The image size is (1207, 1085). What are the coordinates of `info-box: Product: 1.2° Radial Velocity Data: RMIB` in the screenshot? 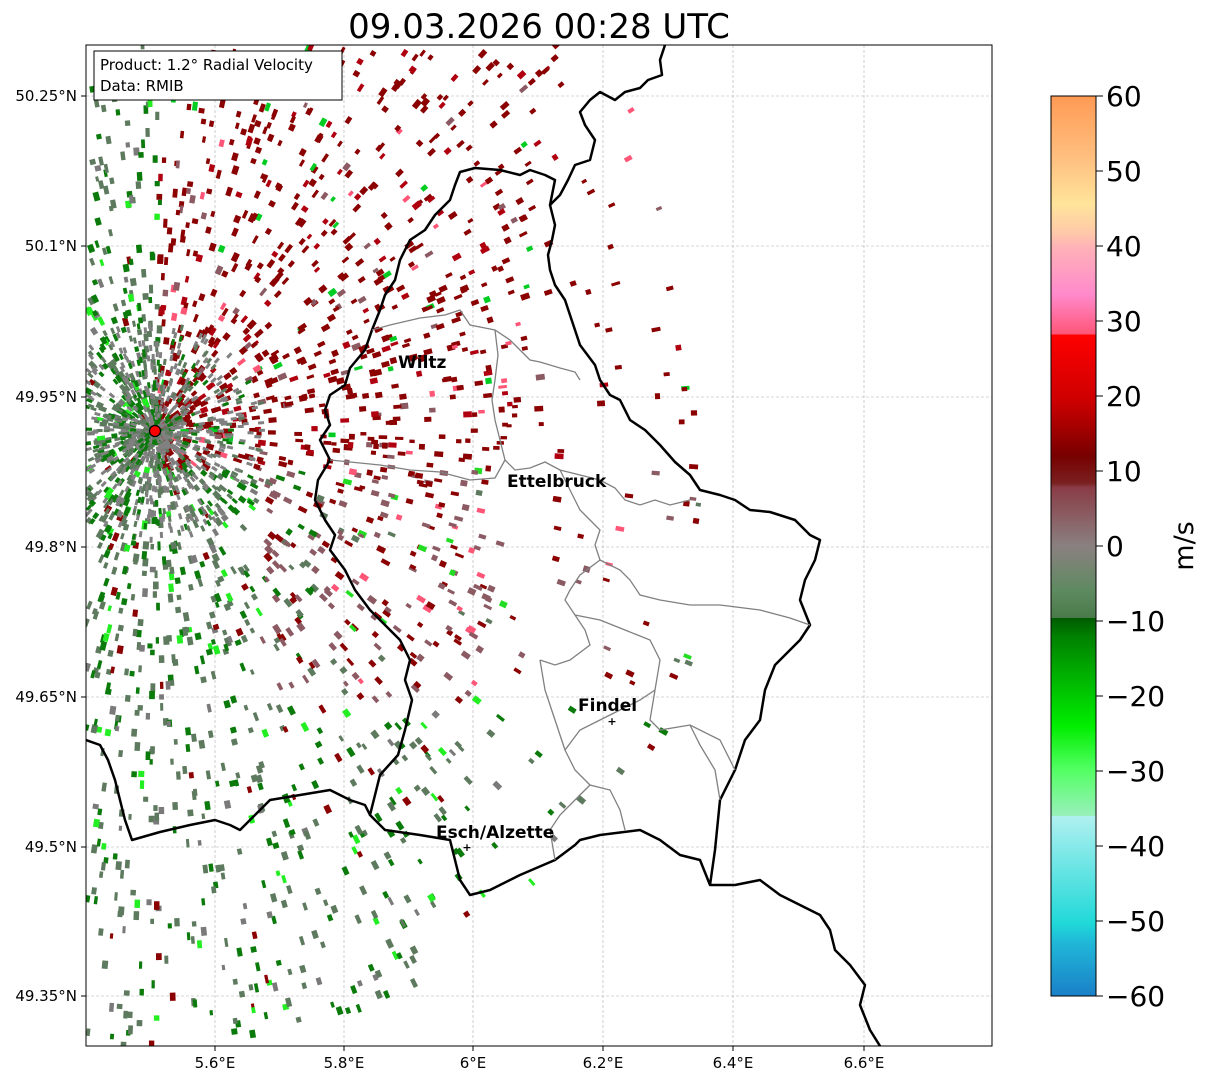 It's located at (218, 75).